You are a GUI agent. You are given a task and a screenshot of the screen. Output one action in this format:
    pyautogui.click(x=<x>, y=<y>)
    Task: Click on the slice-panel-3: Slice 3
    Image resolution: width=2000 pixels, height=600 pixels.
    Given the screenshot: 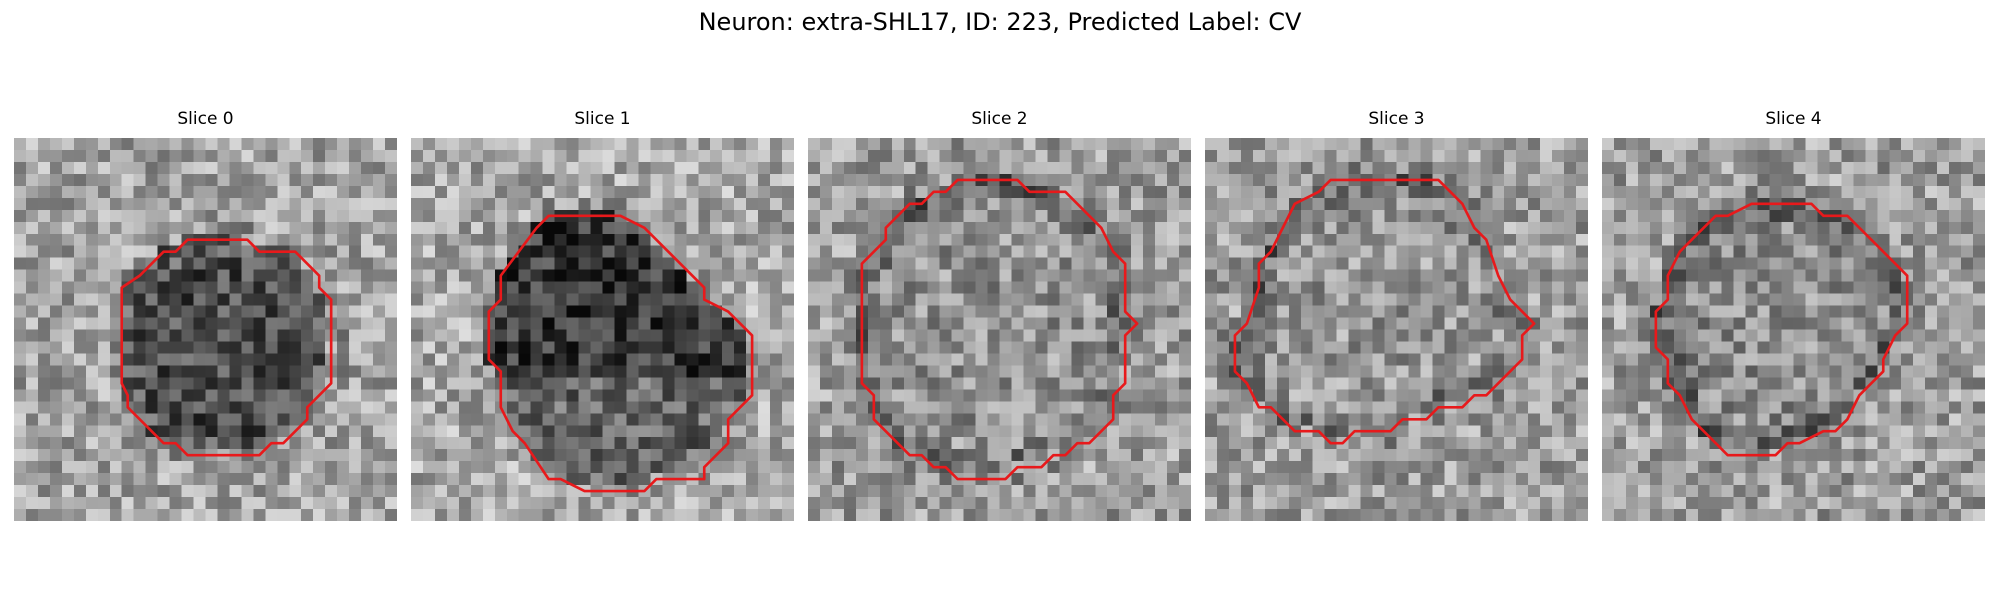 What is the action you would take?
    pyautogui.click(x=1396, y=314)
    